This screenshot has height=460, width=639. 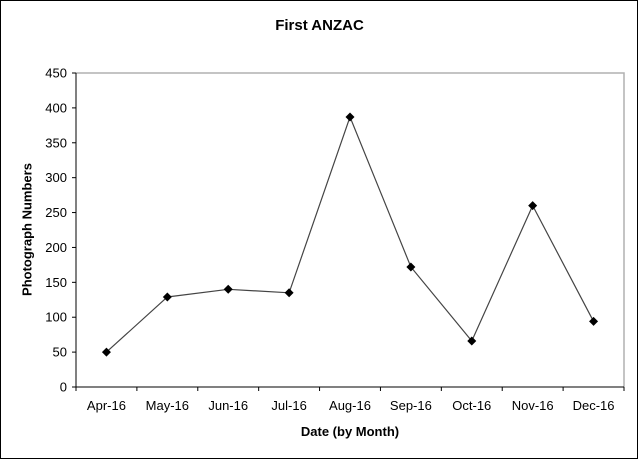 What do you see at coordinates (167, 405) in the screenshot?
I see `x-tick-label: May-16` at bounding box center [167, 405].